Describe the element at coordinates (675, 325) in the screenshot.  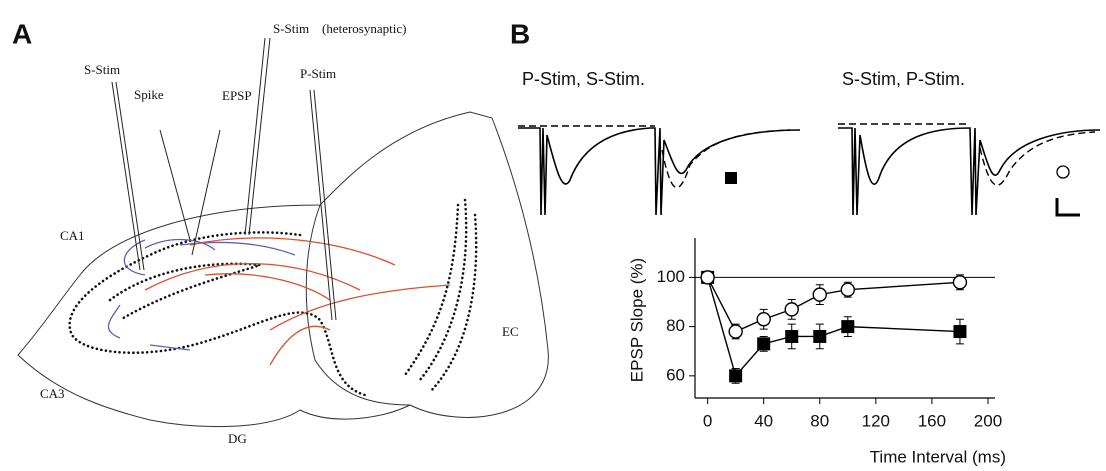
I see `y-tick-label: 80` at that location.